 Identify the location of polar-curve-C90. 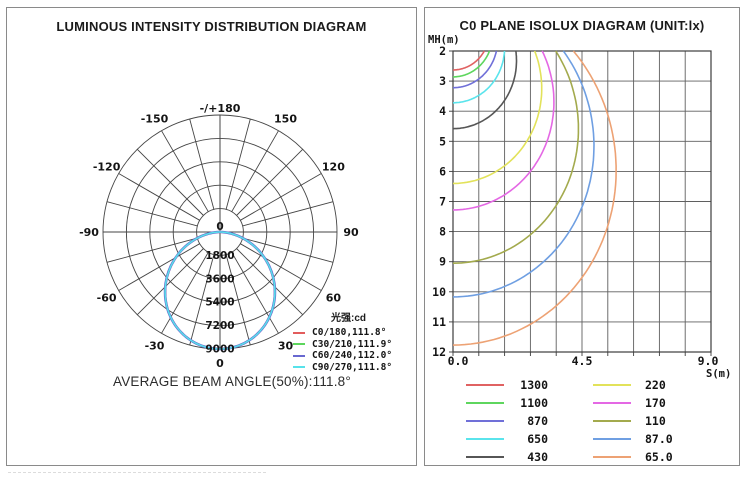
(220, 290).